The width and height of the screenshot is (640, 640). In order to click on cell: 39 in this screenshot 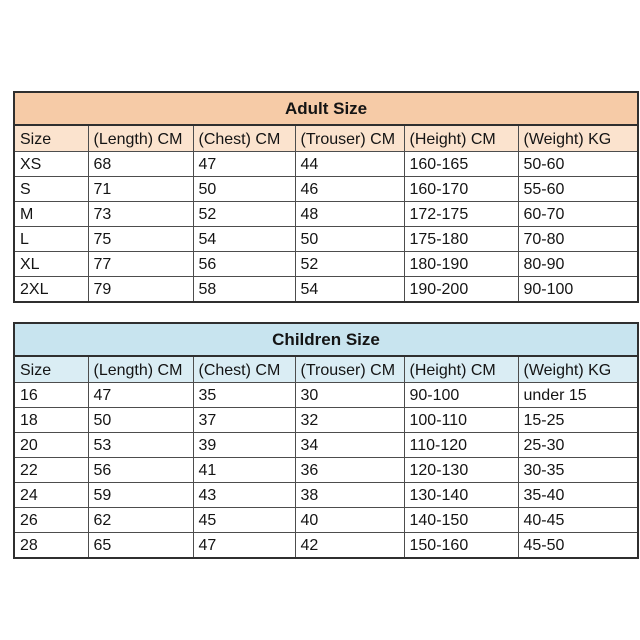, I will do `click(244, 445)`.